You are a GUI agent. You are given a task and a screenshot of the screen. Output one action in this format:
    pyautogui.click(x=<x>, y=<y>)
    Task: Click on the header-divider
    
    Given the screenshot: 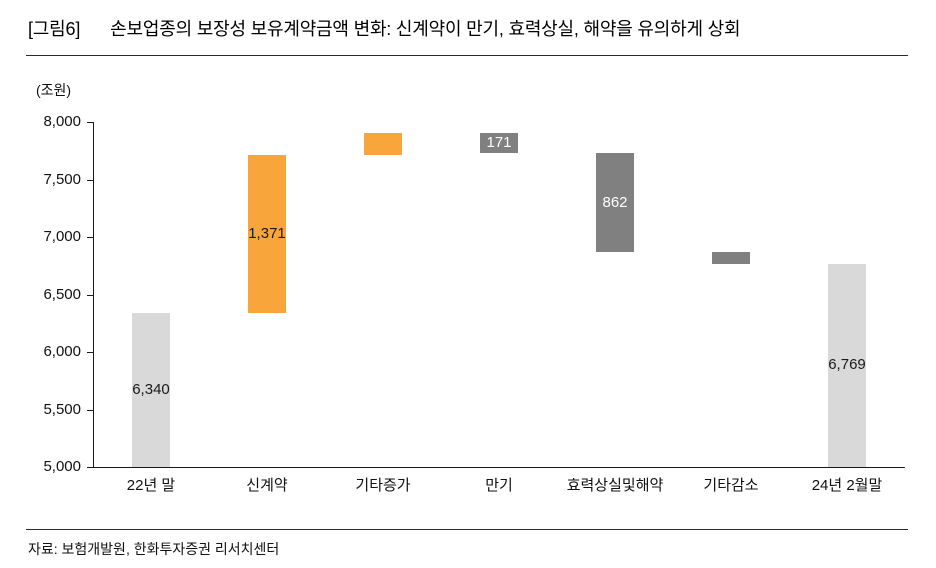 What is the action you would take?
    pyautogui.click(x=467, y=55)
    